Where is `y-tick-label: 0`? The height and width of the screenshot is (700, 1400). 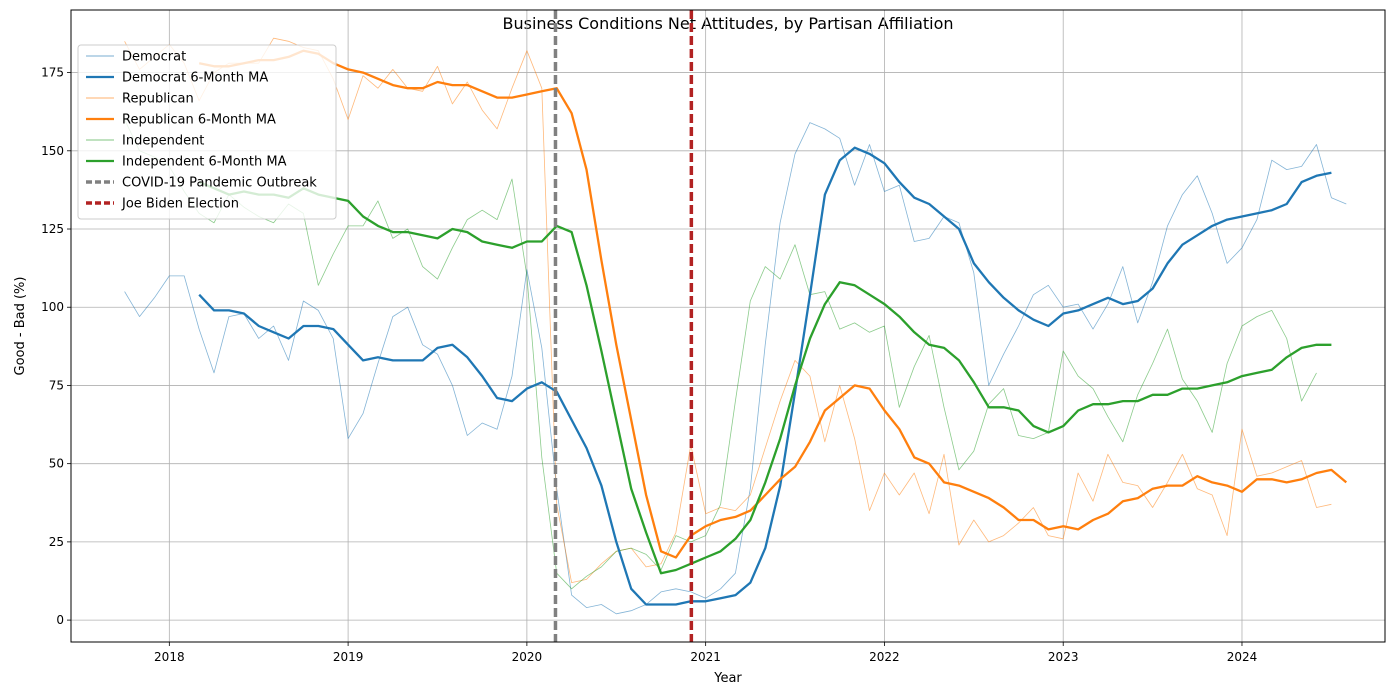
y-tick-label: 0 is located at coordinates (60, 620).